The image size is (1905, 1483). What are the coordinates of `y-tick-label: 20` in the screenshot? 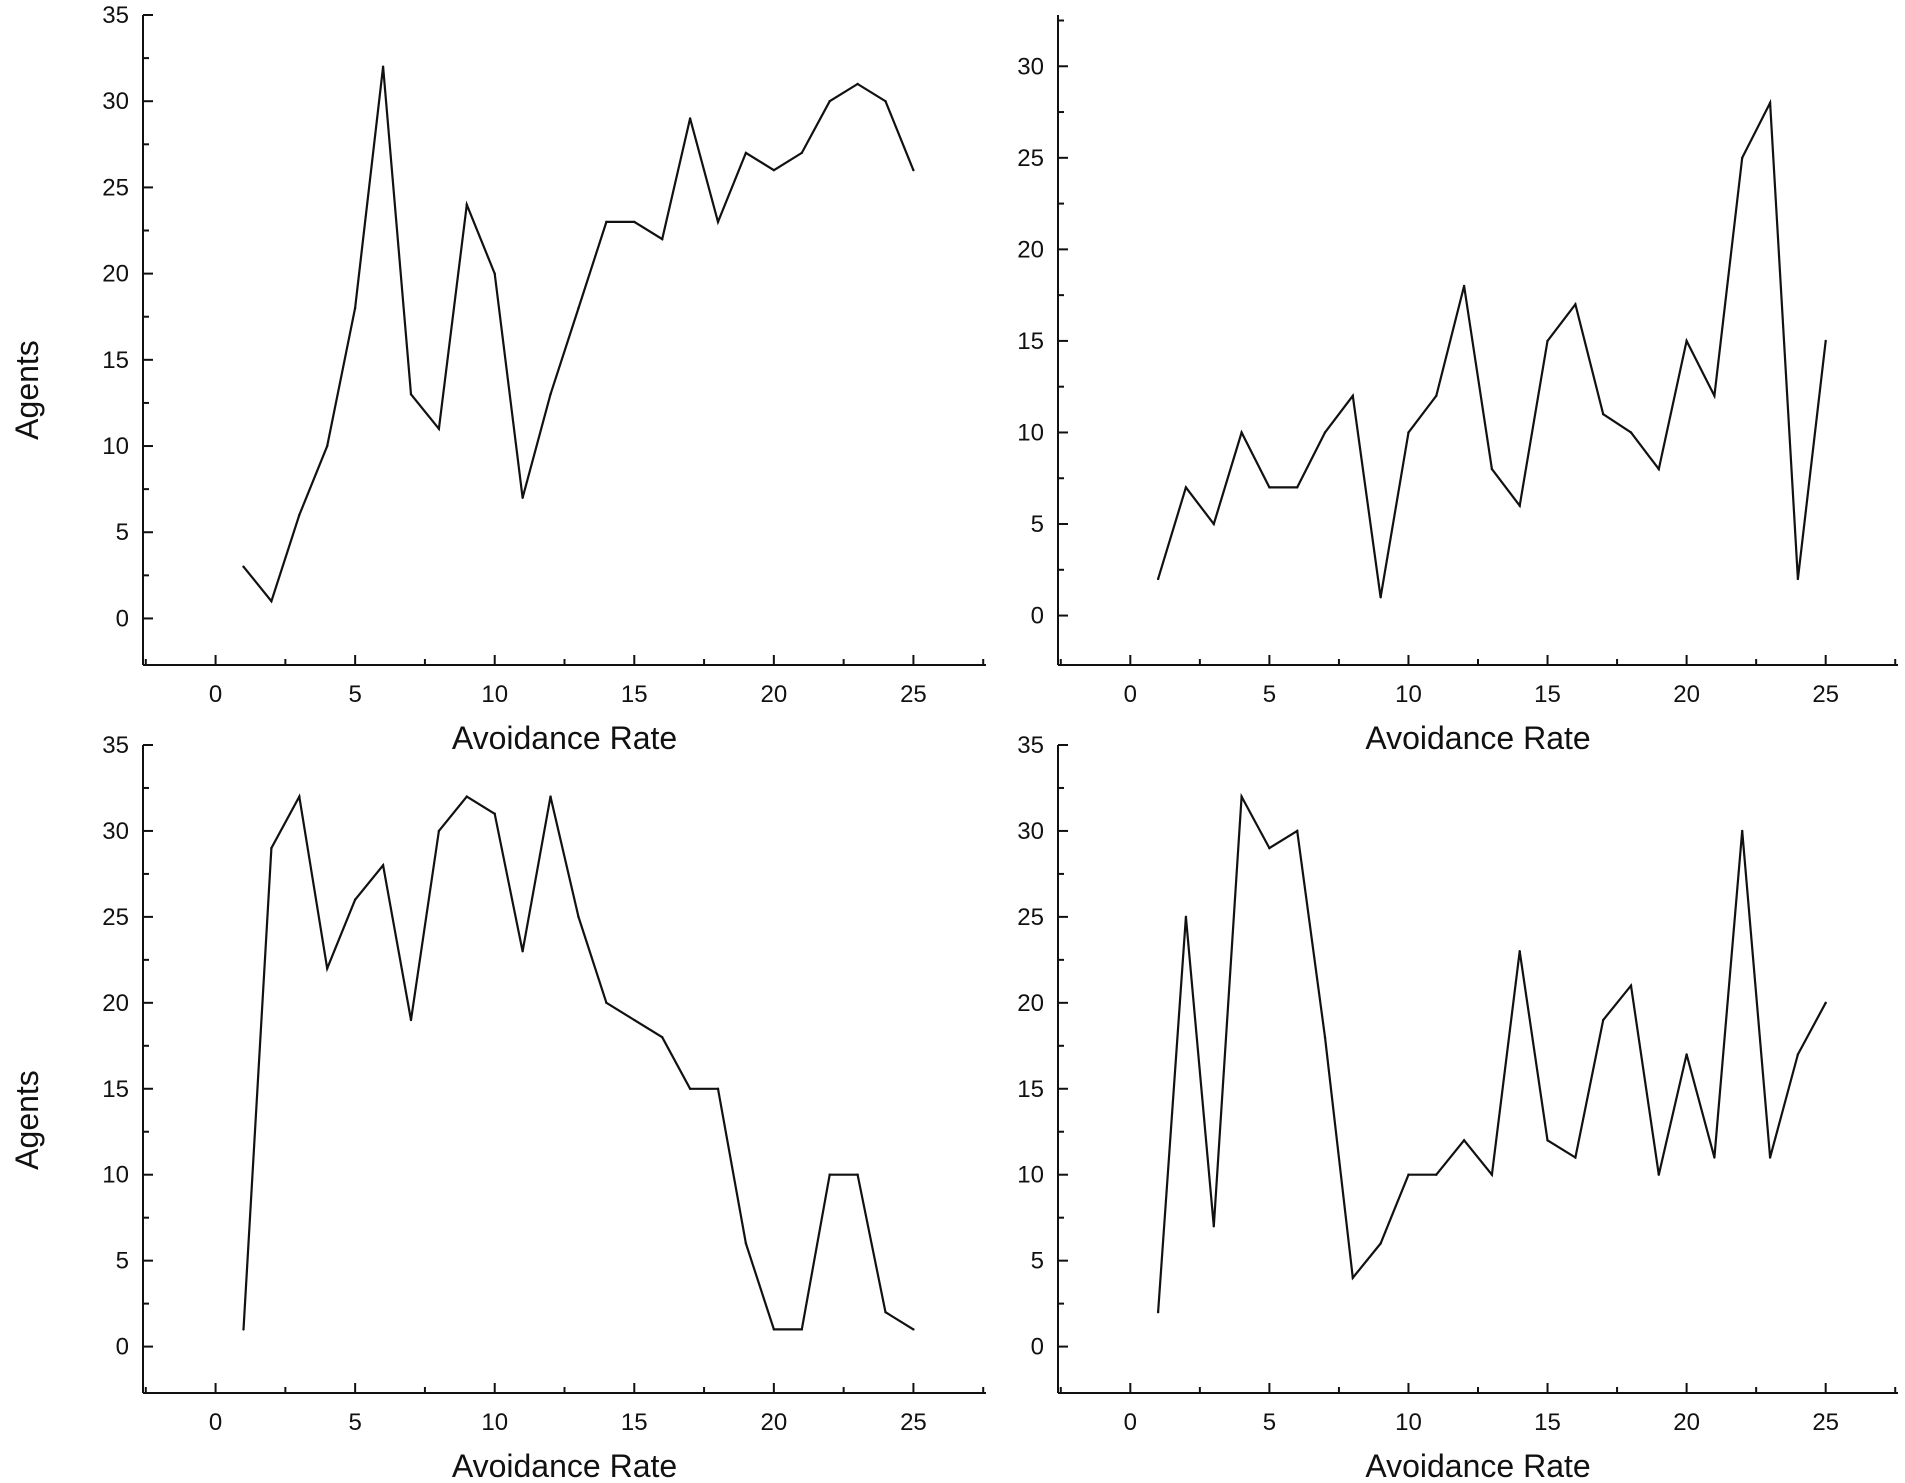 It's located at (1030, 249).